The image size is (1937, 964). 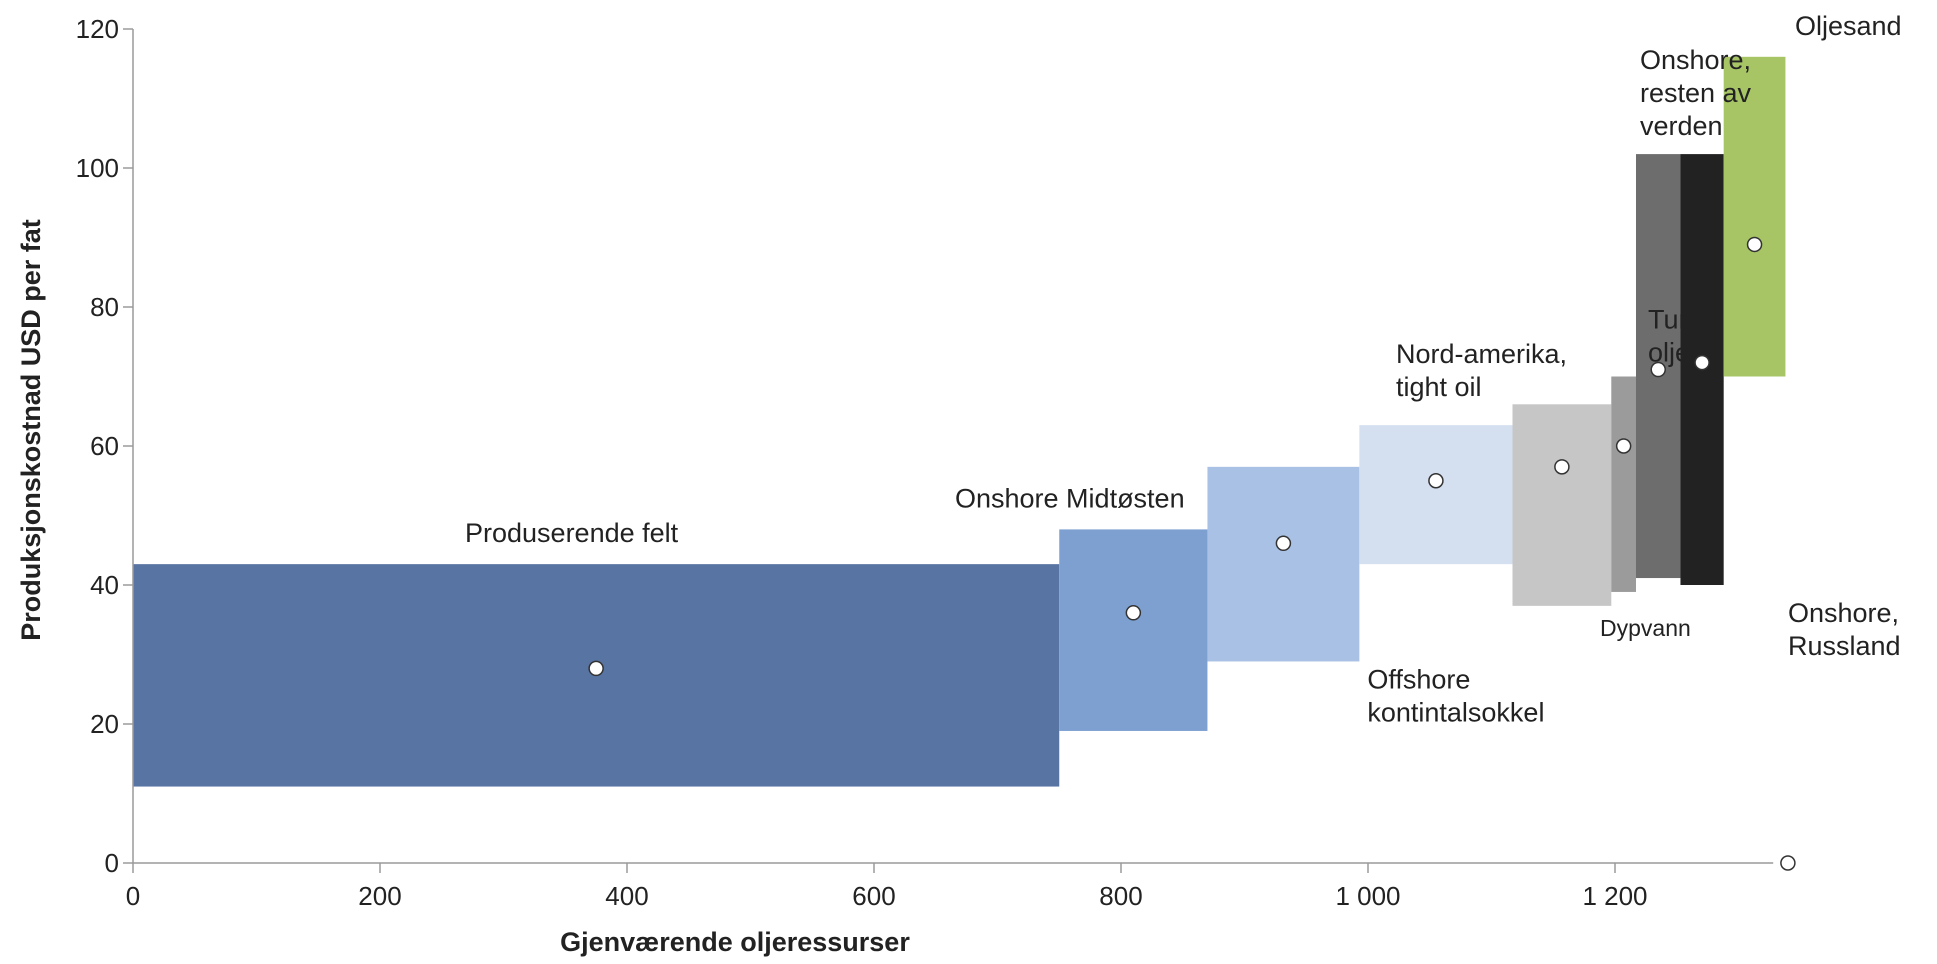 I want to click on marker-axis-end, so click(x=1788, y=863).